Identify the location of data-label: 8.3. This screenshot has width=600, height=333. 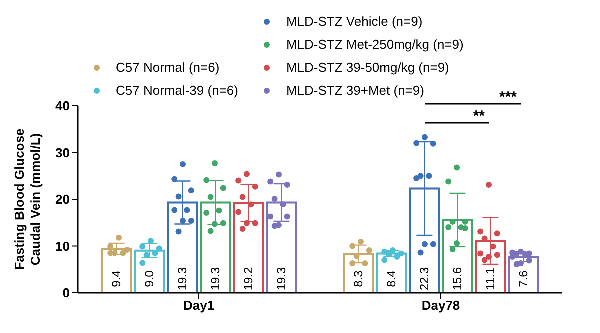
(359, 279).